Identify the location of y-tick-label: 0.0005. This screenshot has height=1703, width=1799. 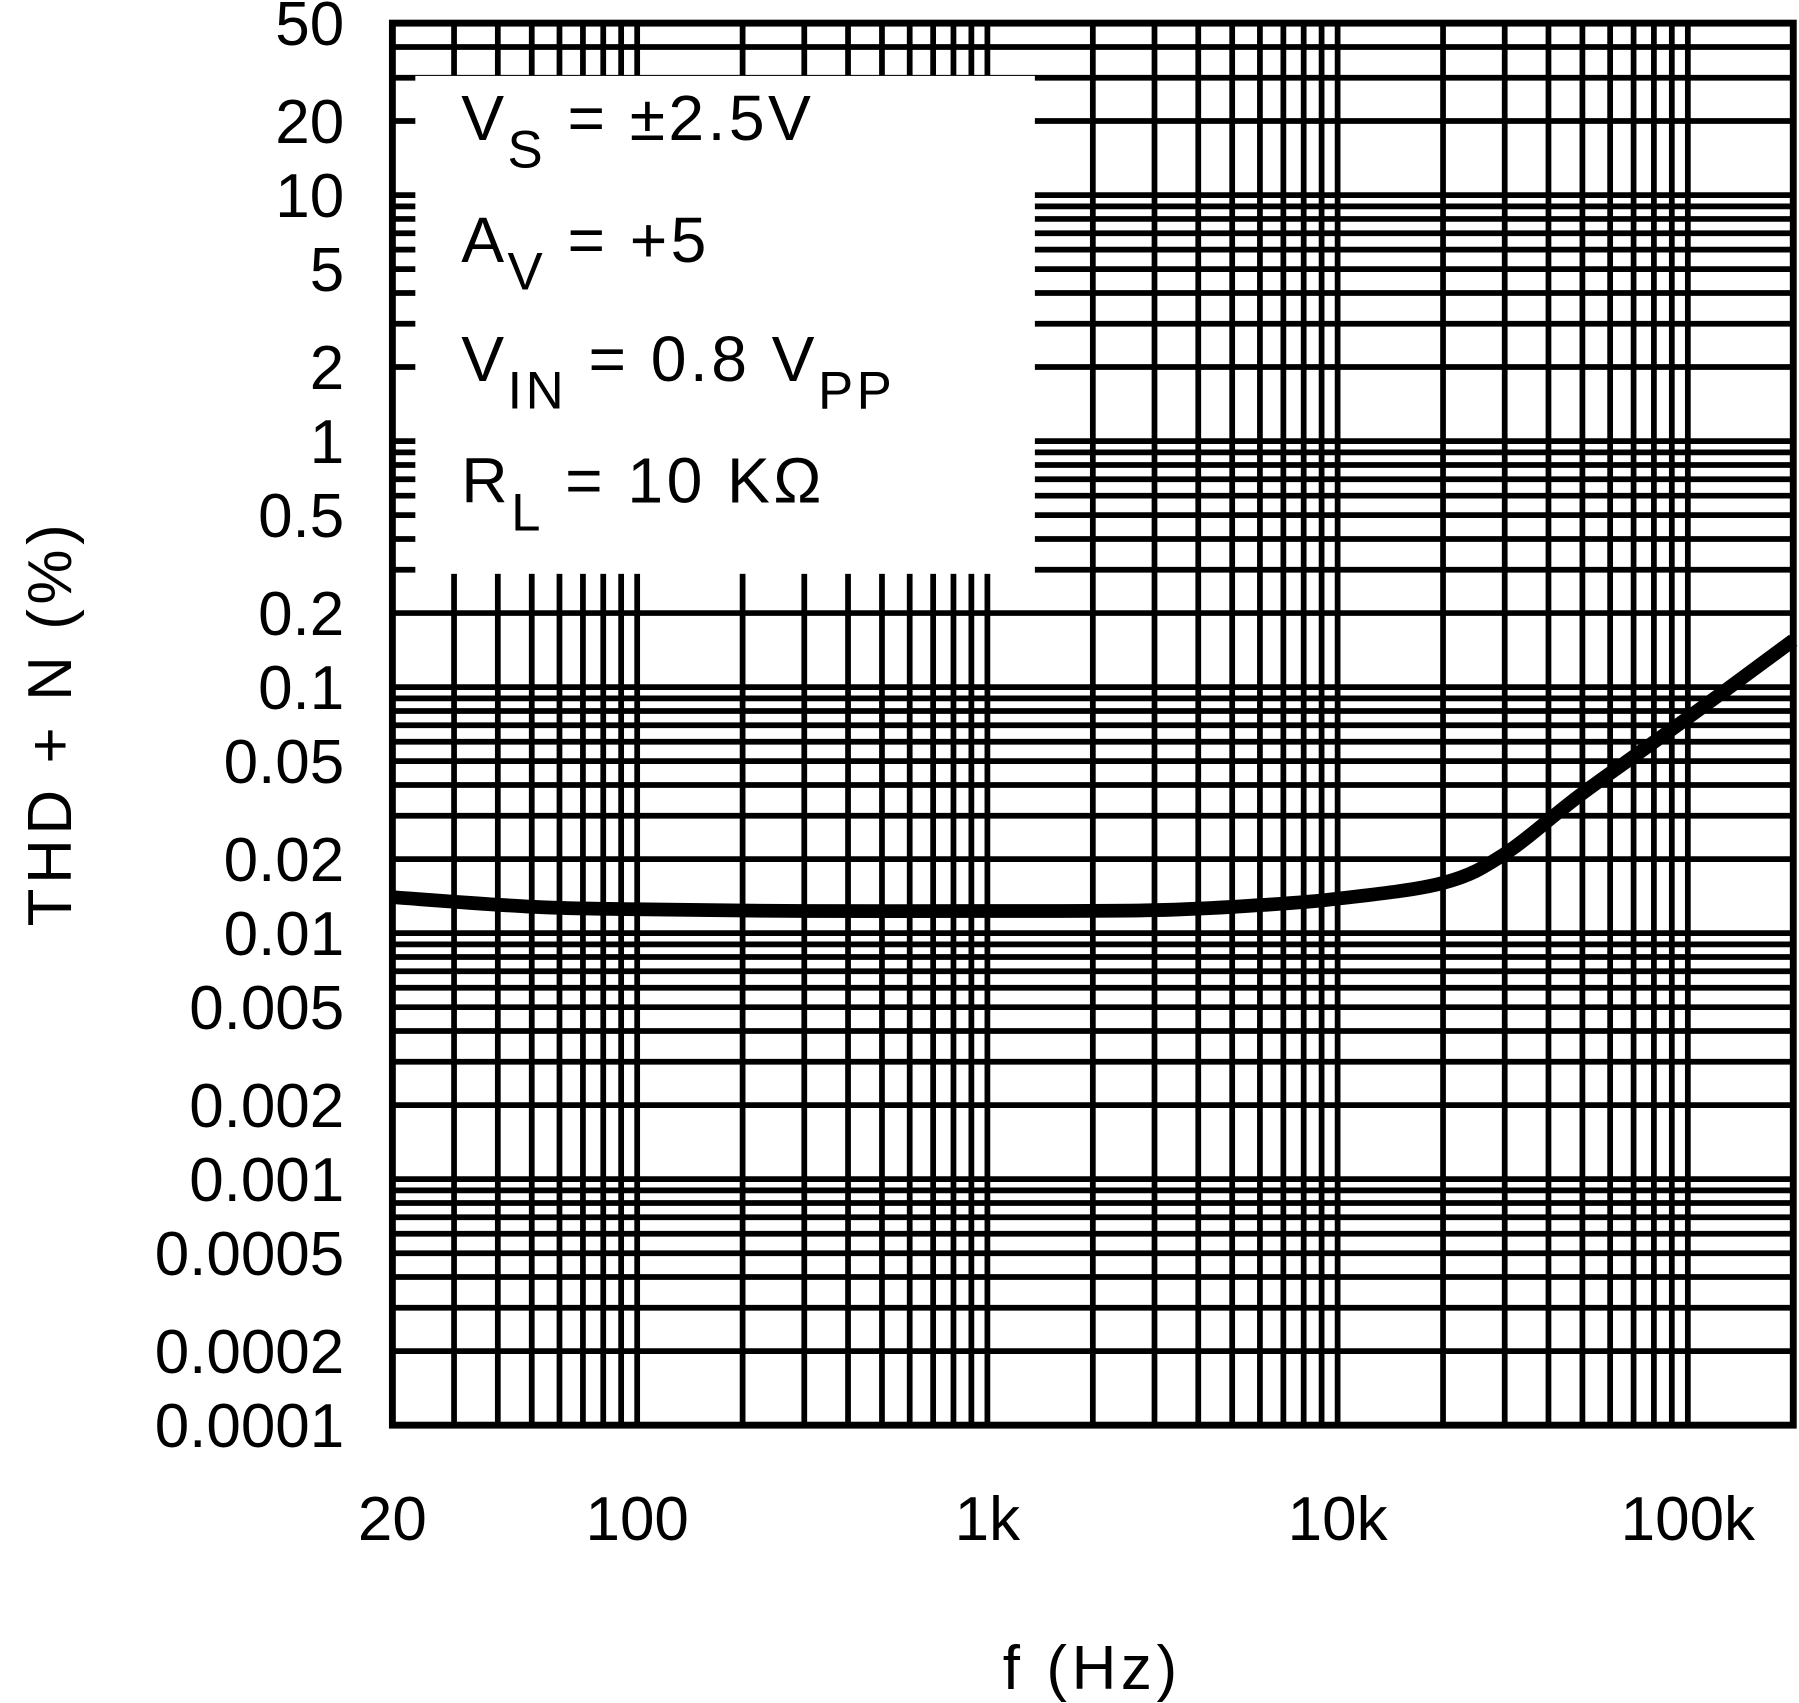
(249, 1254).